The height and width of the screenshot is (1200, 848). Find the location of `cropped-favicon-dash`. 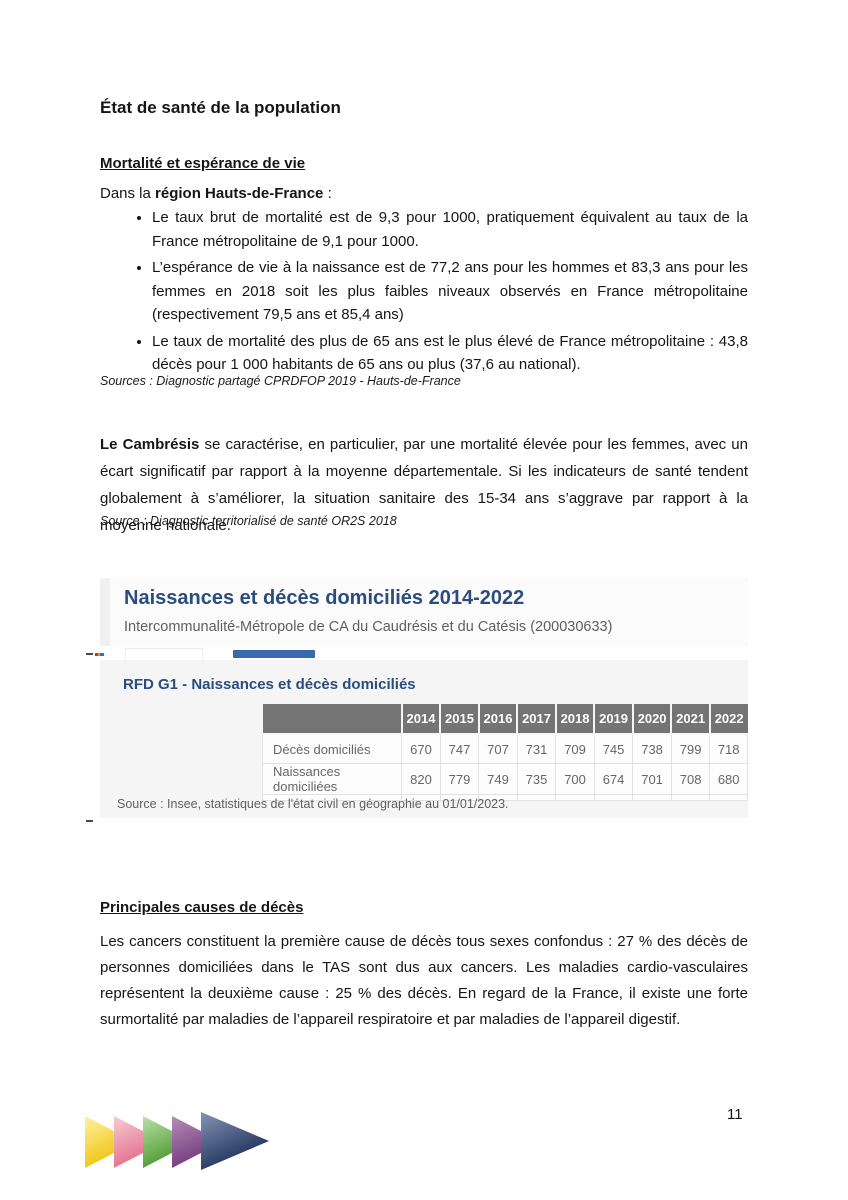

cropped-favicon-dash is located at coordinates (99, 654).